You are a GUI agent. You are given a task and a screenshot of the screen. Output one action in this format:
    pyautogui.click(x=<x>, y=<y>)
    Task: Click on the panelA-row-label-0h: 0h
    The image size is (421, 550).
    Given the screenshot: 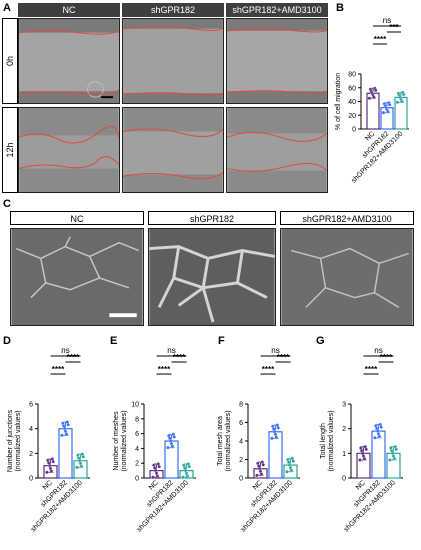 What is the action you would take?
    pyautogui.click(x=10, y=61)
    